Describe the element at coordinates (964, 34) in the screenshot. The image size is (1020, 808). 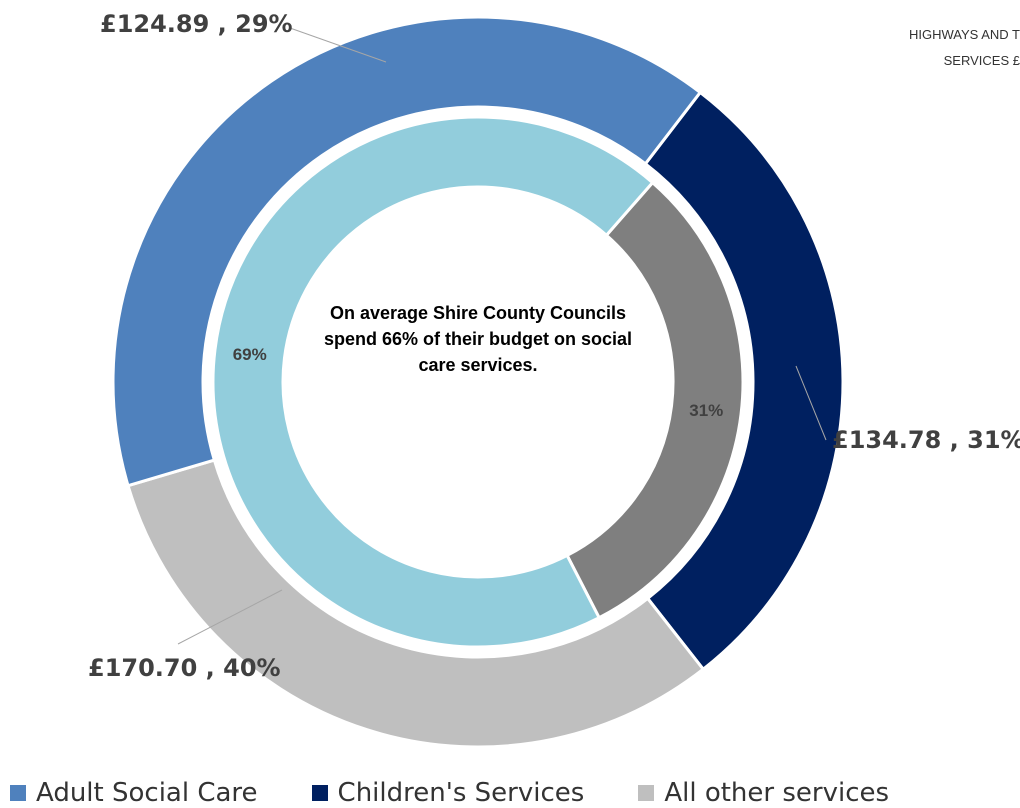
I see `corner-label-line-1: HIGHWAYS AND T` at that location.